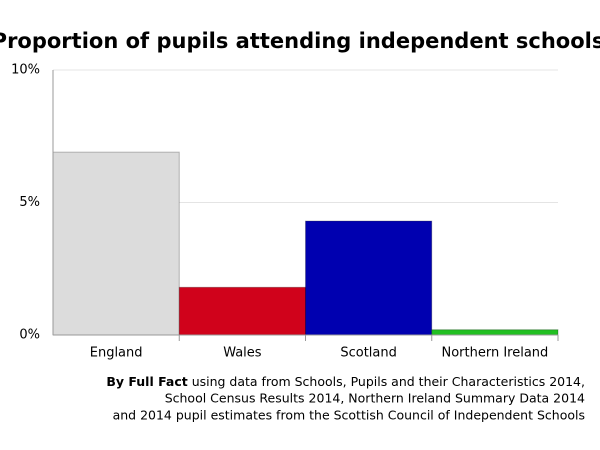 Image resolution: width=600 pixels, height=450 pixels. I want to click on source-author: By Full Fact, so click(146, 381).